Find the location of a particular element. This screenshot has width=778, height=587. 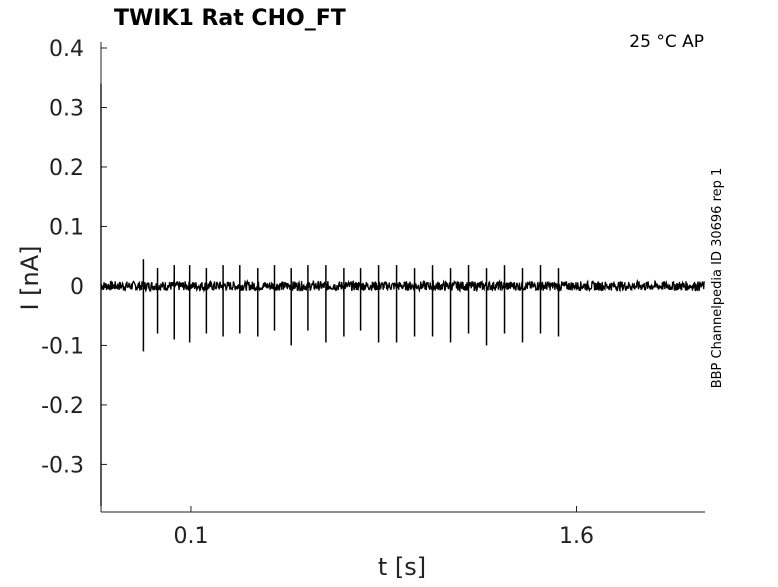

trace-line is located at coordinates (402, 286).